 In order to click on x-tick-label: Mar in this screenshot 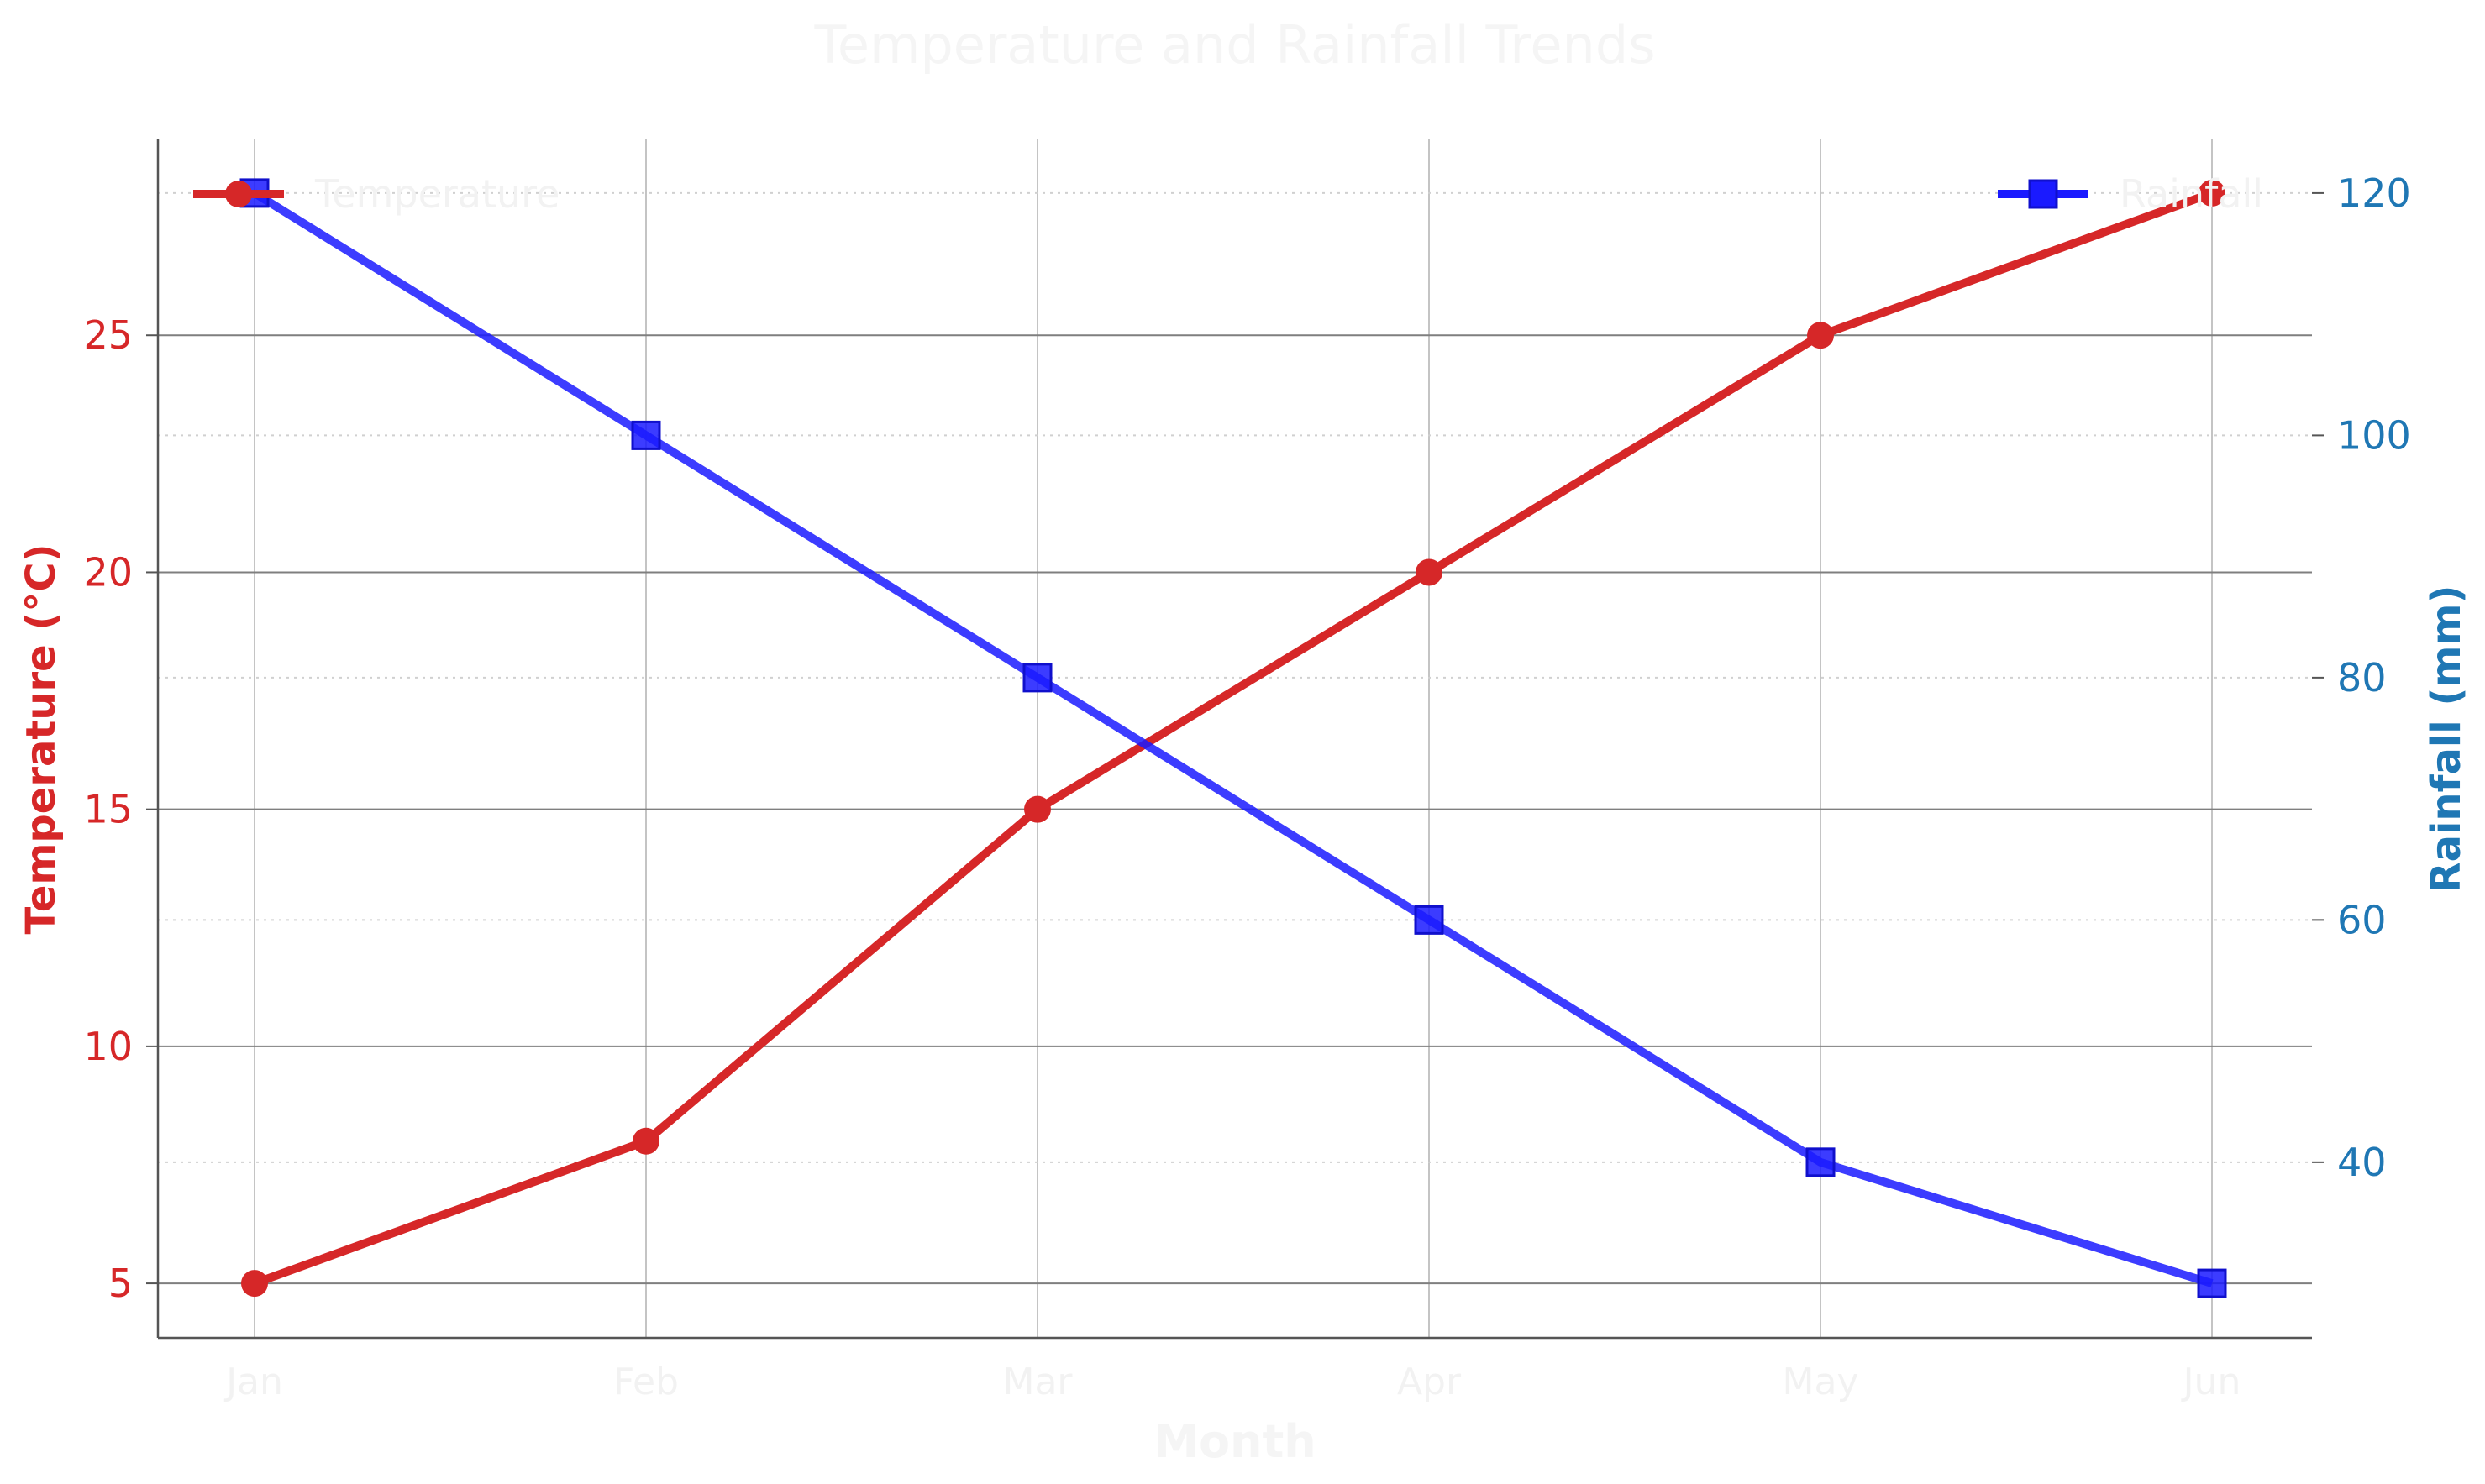, I will do `click(1037, 1382)`.